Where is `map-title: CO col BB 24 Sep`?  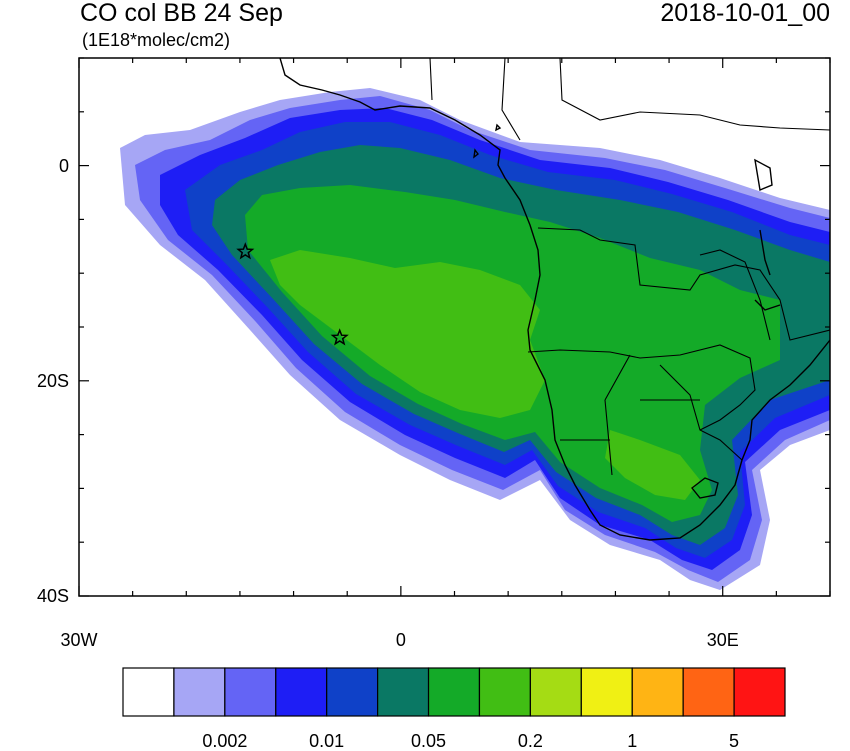
map-title: CO col BB 24 Sep is located at coordinates (181, 13).